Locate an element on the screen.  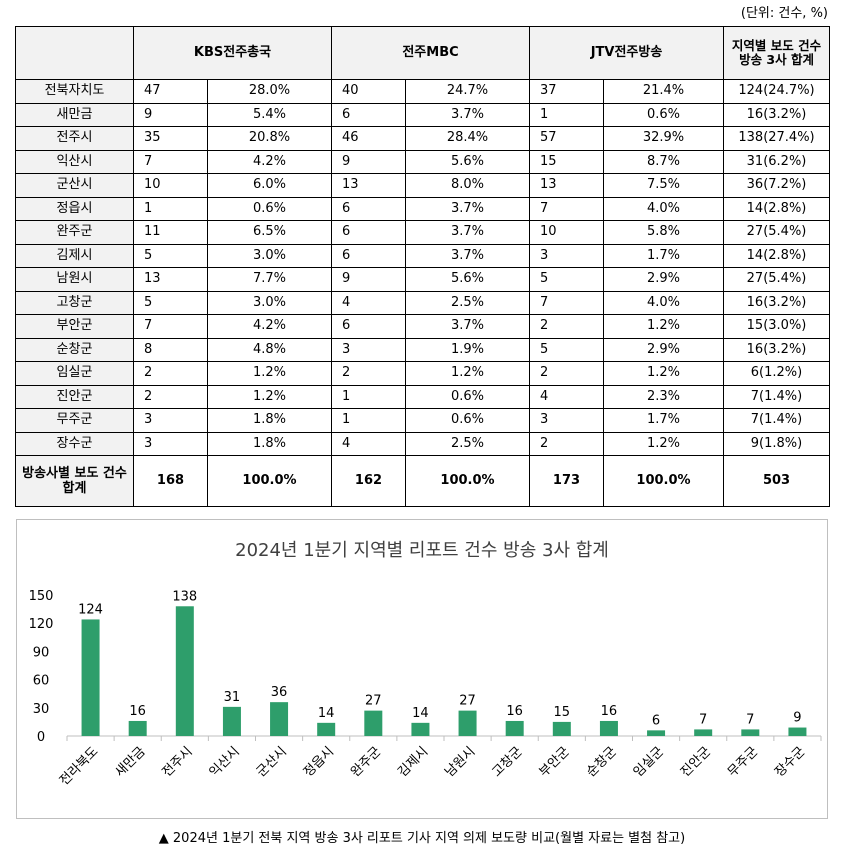
cell-kbs-pct: 1.8% is located at coordinates (269, 420).